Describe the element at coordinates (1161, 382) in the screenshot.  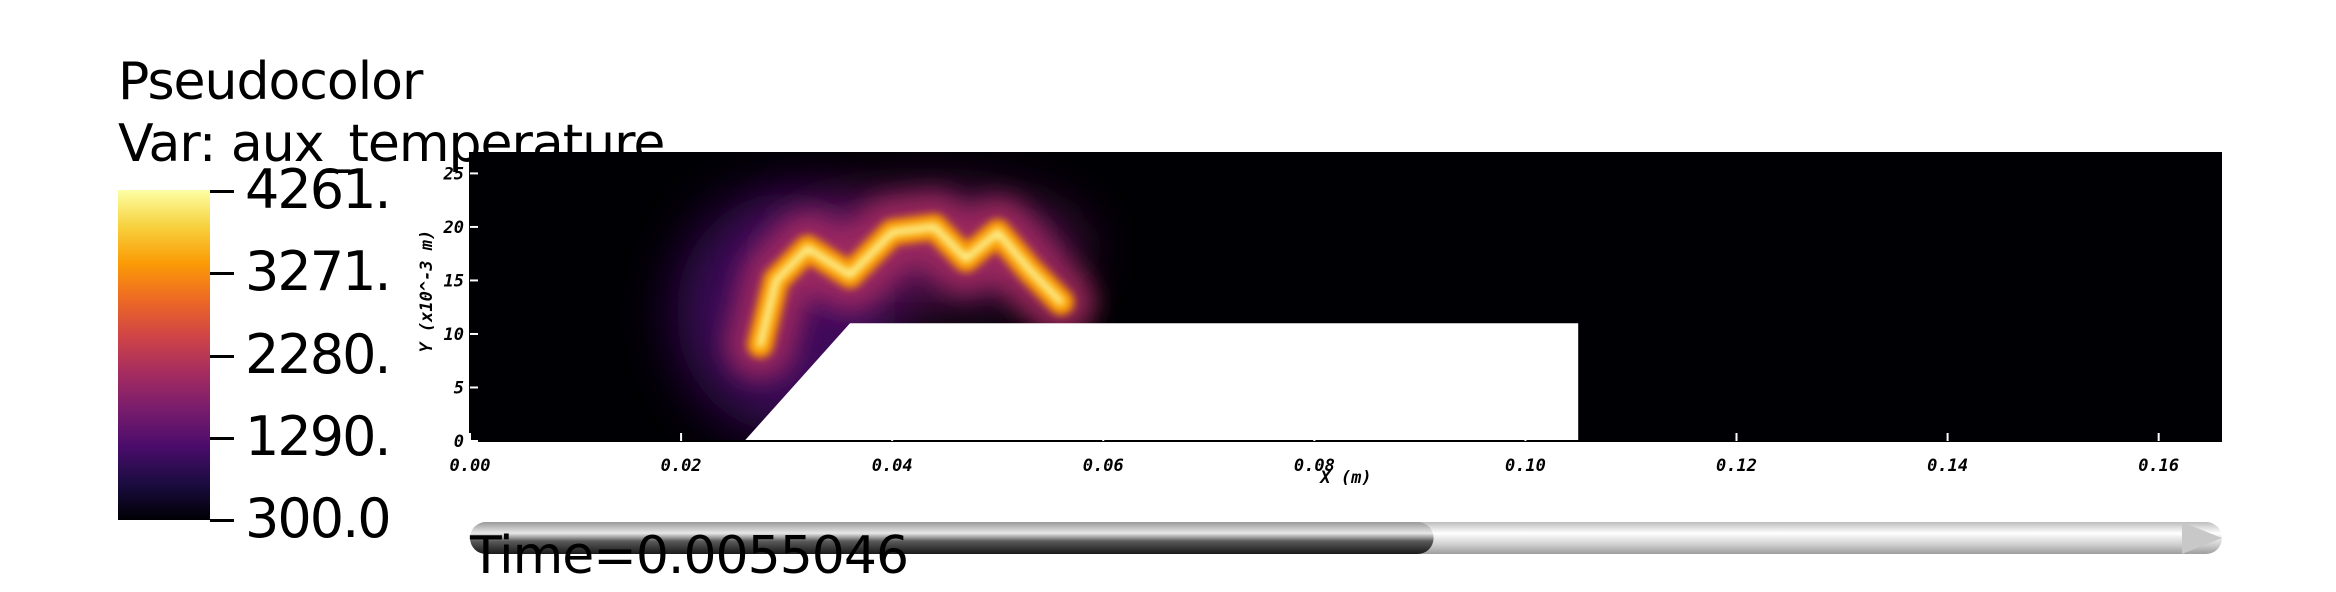
I see `obstacle-solid` at that location.